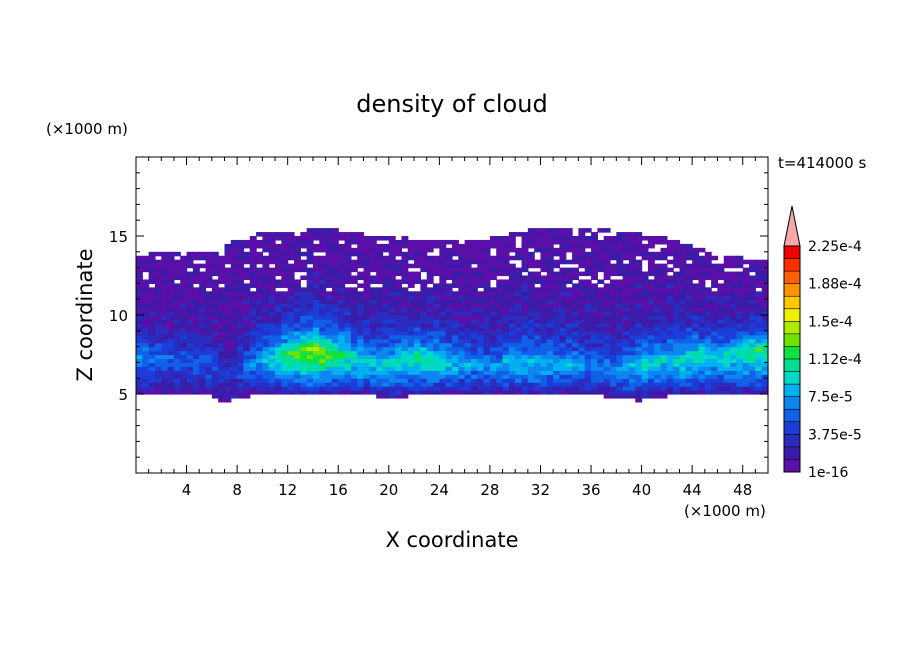 This screenshot has width=904, height=654. Describe the element at coordinates (835, 435) in the screenshot. I see `colorbar-label: 3.75e-5` at that location.